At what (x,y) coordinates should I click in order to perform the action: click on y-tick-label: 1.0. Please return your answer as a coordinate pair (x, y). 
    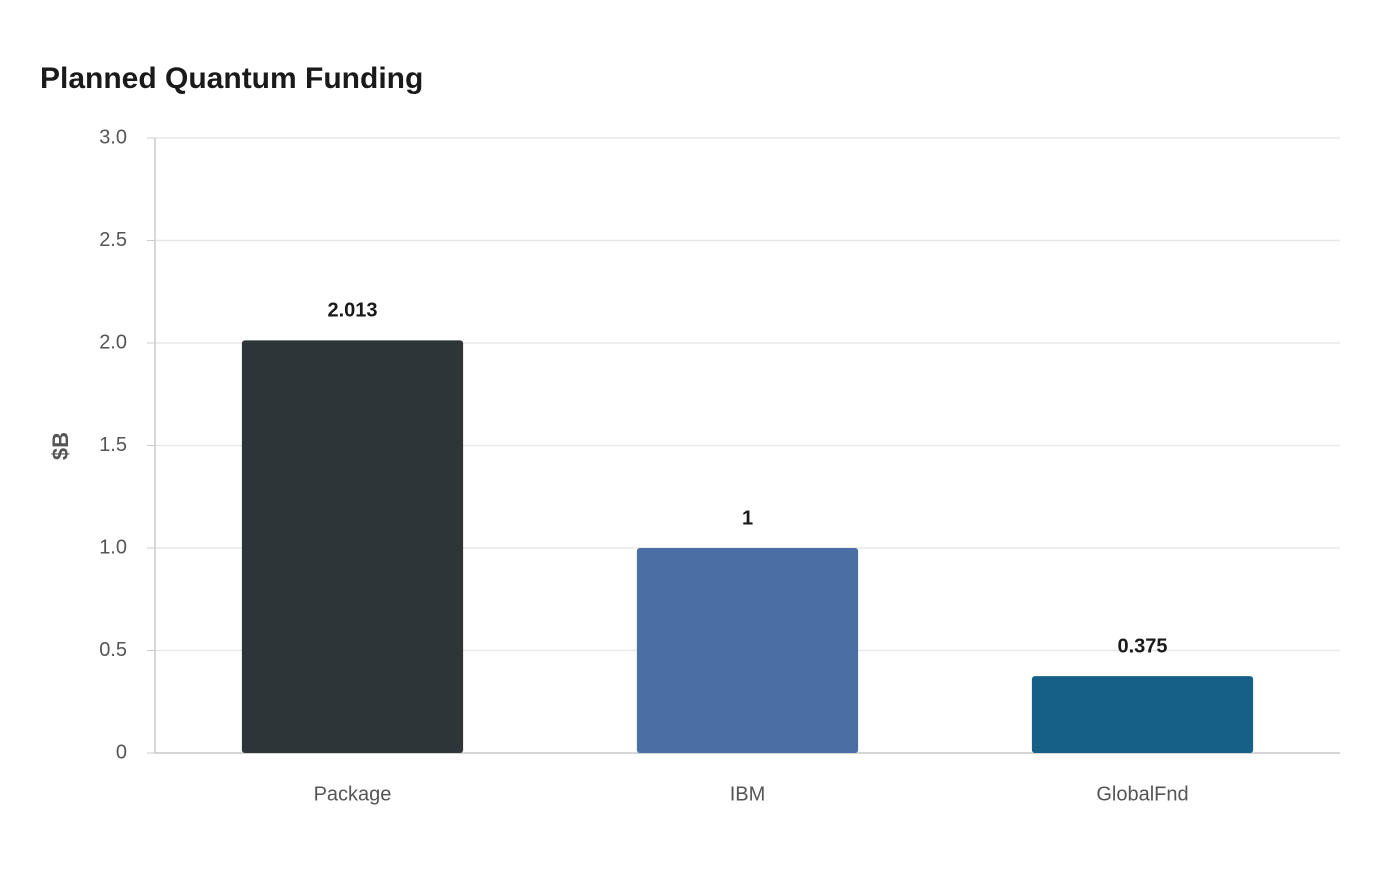
    Looking at the image, I should click on (113, 547).